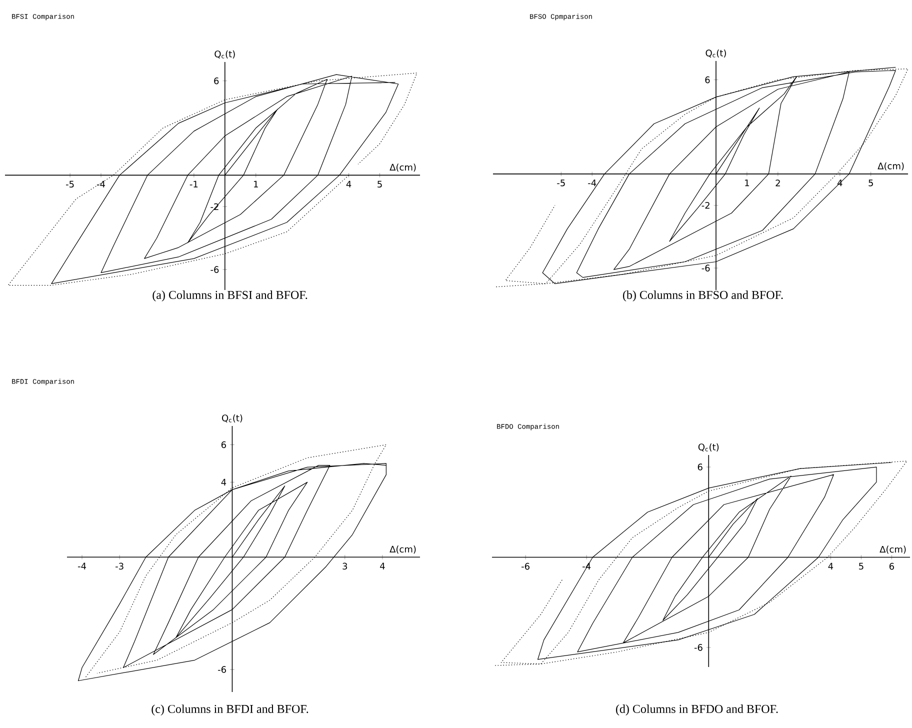 Image resolution: width=912 pixels, height=728 pixels. What do you see at coordinates (230, 296) in the screenshot?
I see `text: (a) Columns in BFSI and BFOF.` at bounding box center [230, 296].